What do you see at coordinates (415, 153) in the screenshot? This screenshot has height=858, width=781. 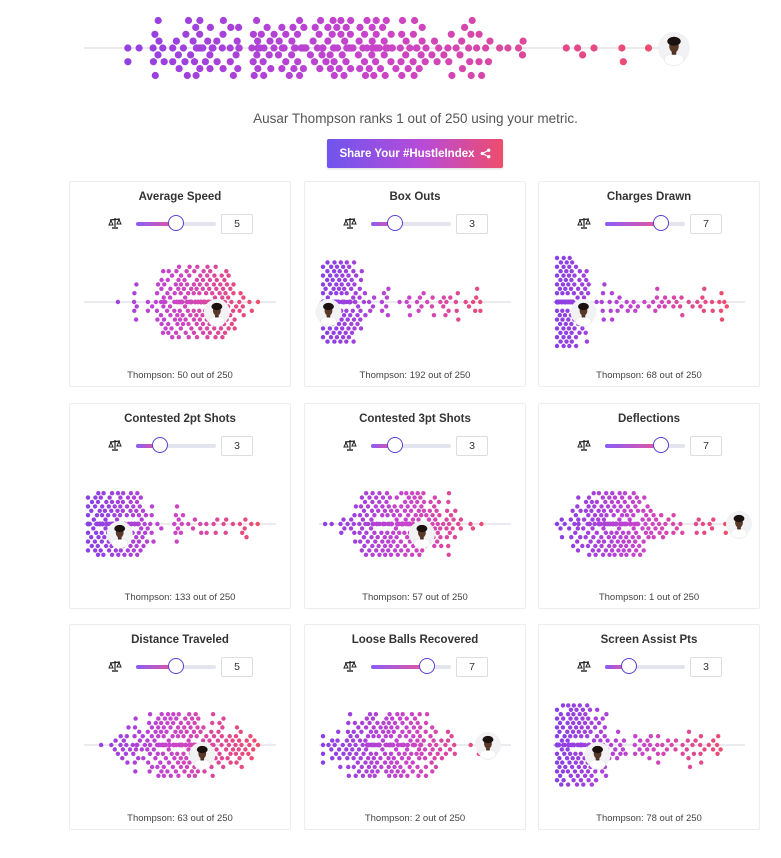 I see `share-hustle-index-button: Share Your #HustleIndex` at bounding box center [415, 153].